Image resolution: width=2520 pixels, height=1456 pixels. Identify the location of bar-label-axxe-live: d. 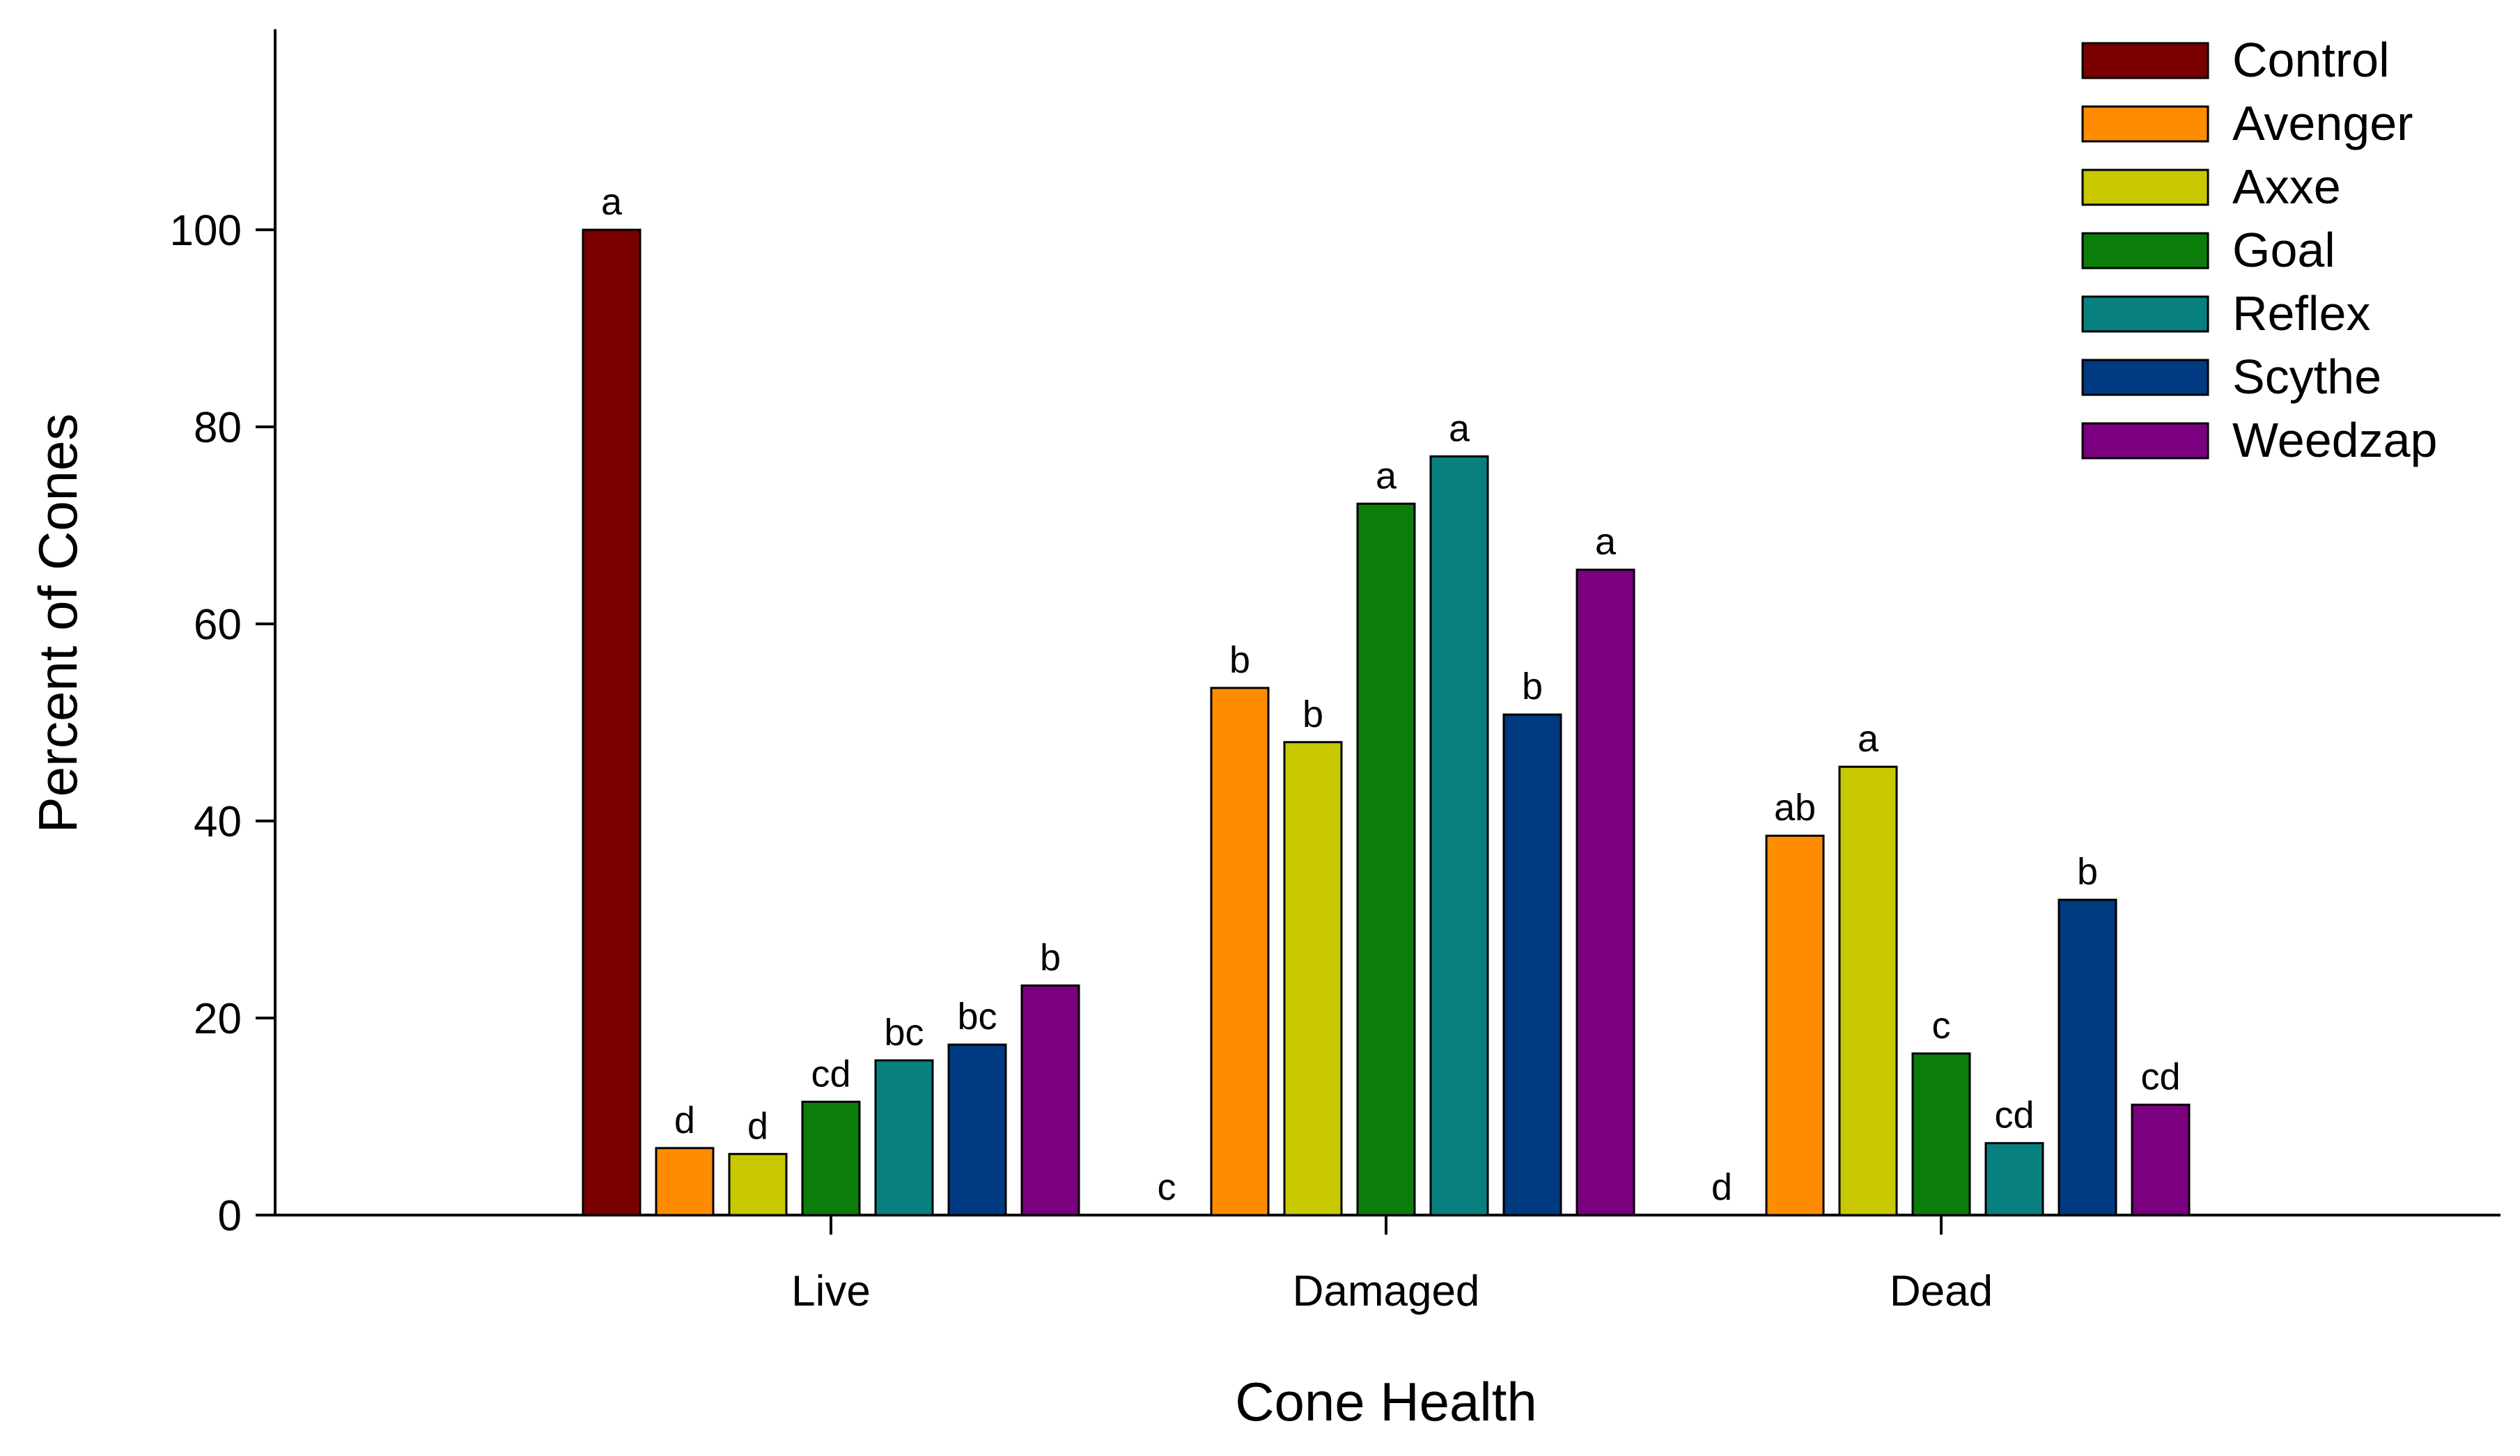
(757, 1126).